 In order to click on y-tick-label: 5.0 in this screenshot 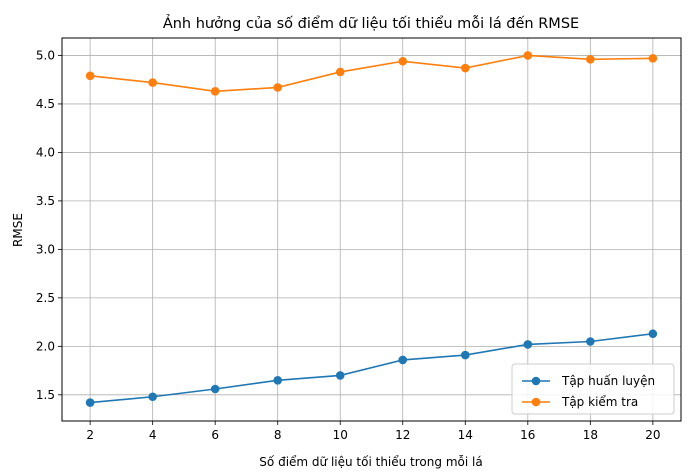, I will do `click(45, 55)`.